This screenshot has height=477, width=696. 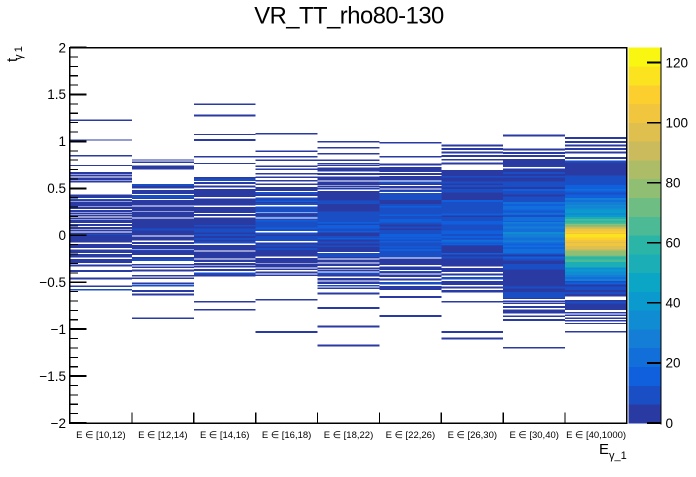 What do you see at coordinates (58, 423) in the screenshot?
I see `svg-text: −2` at bounding box center [58, 423].